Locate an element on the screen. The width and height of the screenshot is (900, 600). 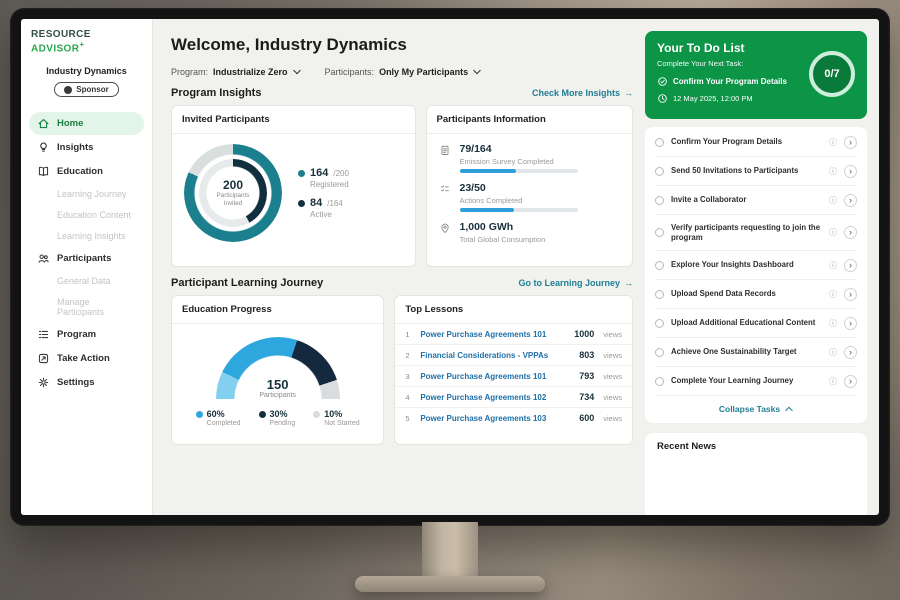
people-icon is located at coordinates (43, 258).